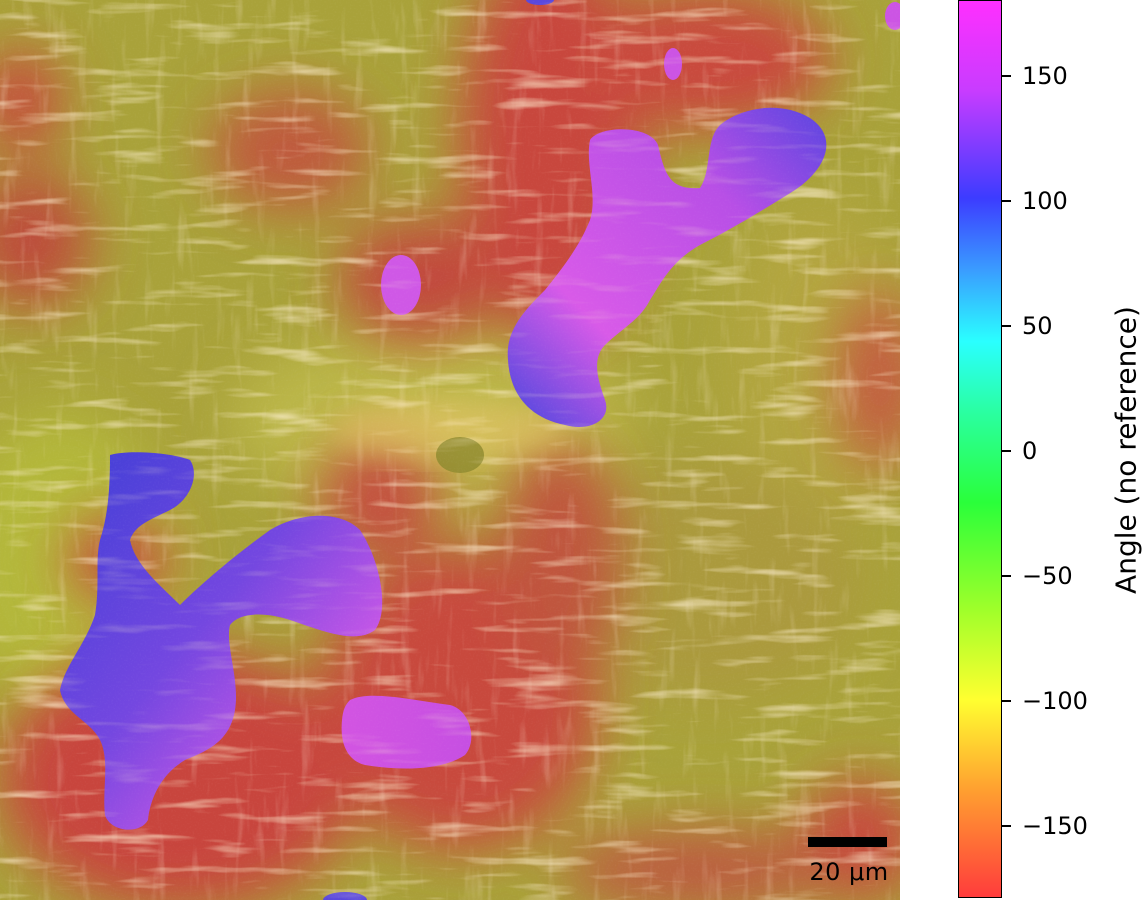 The image size is (1144, 900). What do you see at coordinates (980, 449) in the screenshot?
I see `colorbar` at bounding box center [980, 449].